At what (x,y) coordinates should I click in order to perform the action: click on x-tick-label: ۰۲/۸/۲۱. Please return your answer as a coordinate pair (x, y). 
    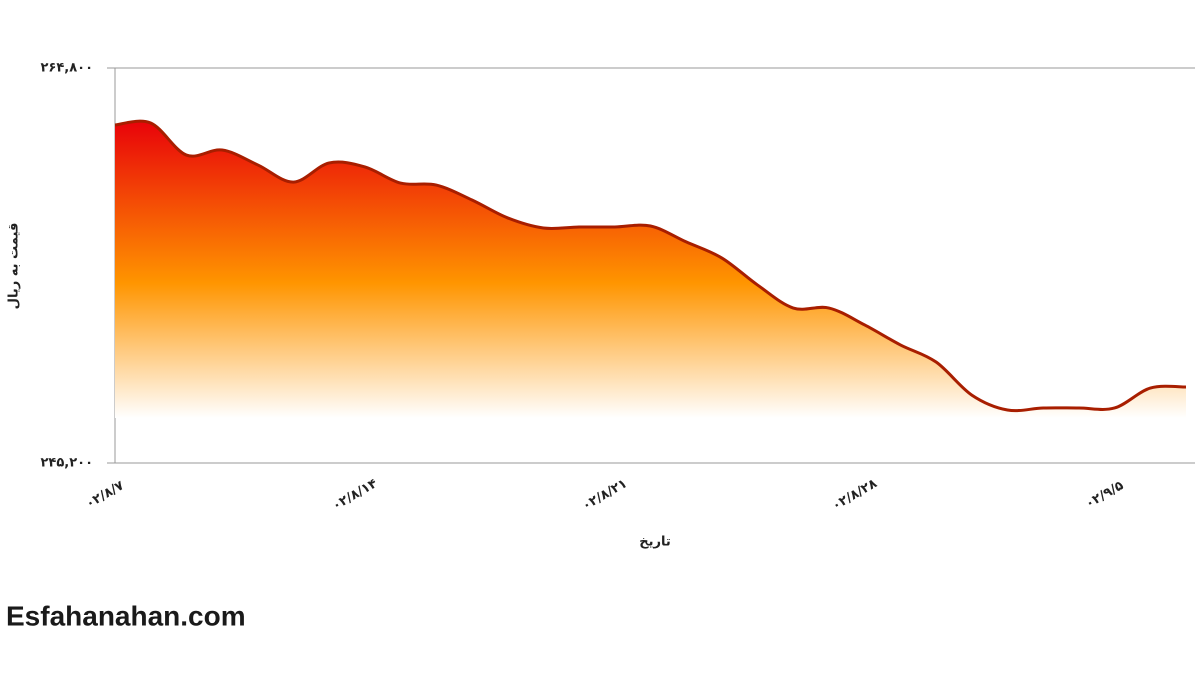
    Looking at the image, I should click on (605, 495).